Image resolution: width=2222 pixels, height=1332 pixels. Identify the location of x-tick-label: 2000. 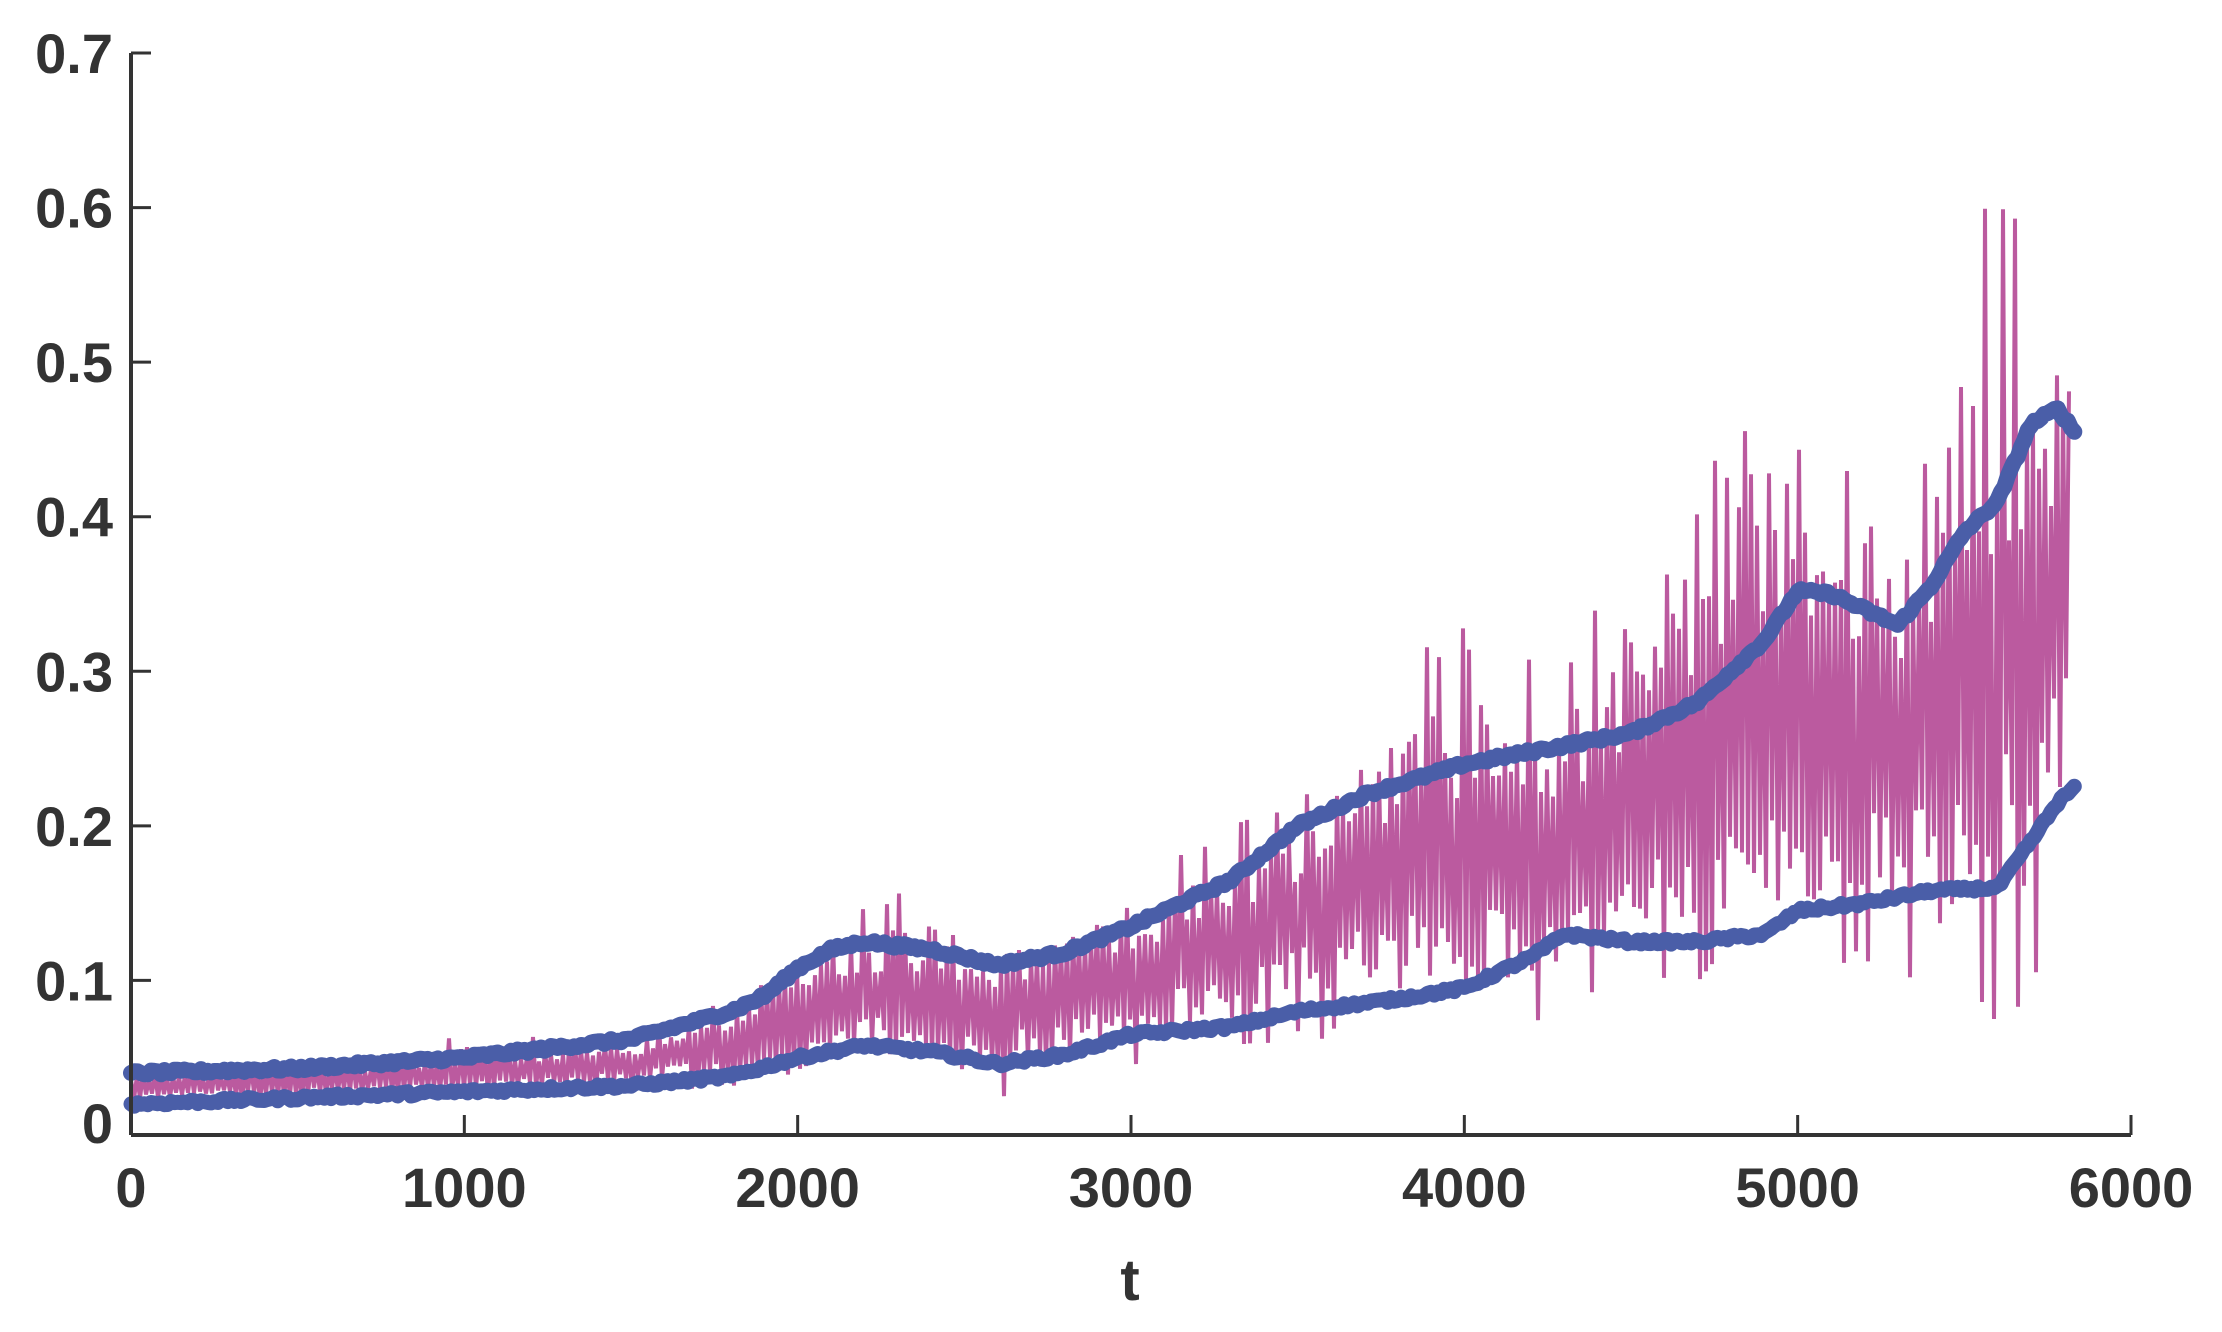
(797, 1187).